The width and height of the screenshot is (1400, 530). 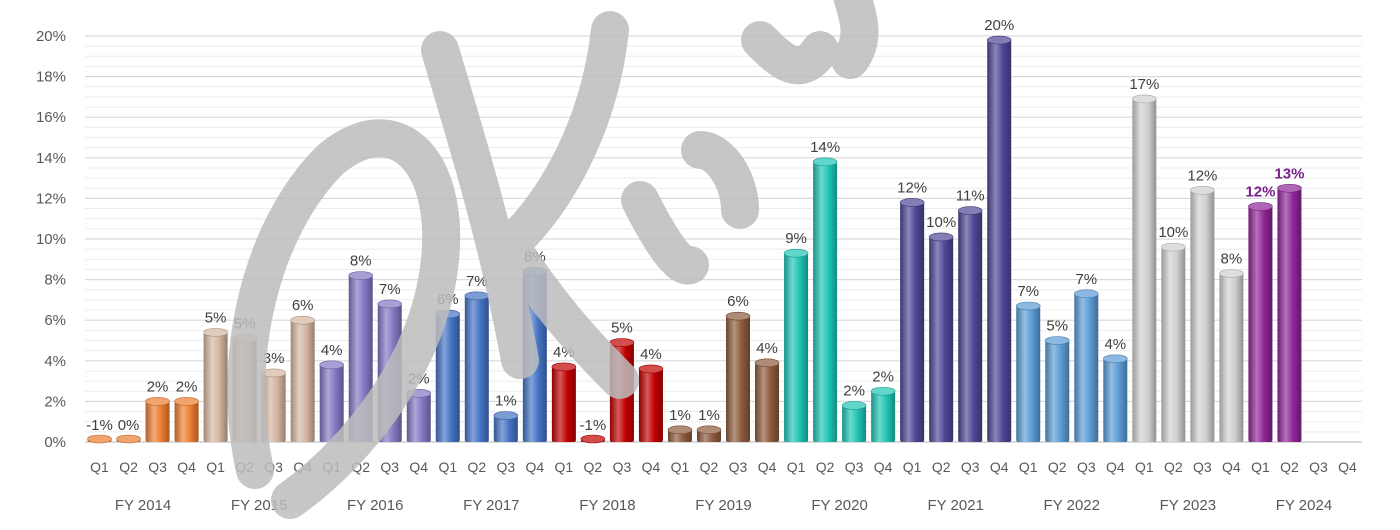 I want to click on data-label: 11%, so click(x=970, y=196).